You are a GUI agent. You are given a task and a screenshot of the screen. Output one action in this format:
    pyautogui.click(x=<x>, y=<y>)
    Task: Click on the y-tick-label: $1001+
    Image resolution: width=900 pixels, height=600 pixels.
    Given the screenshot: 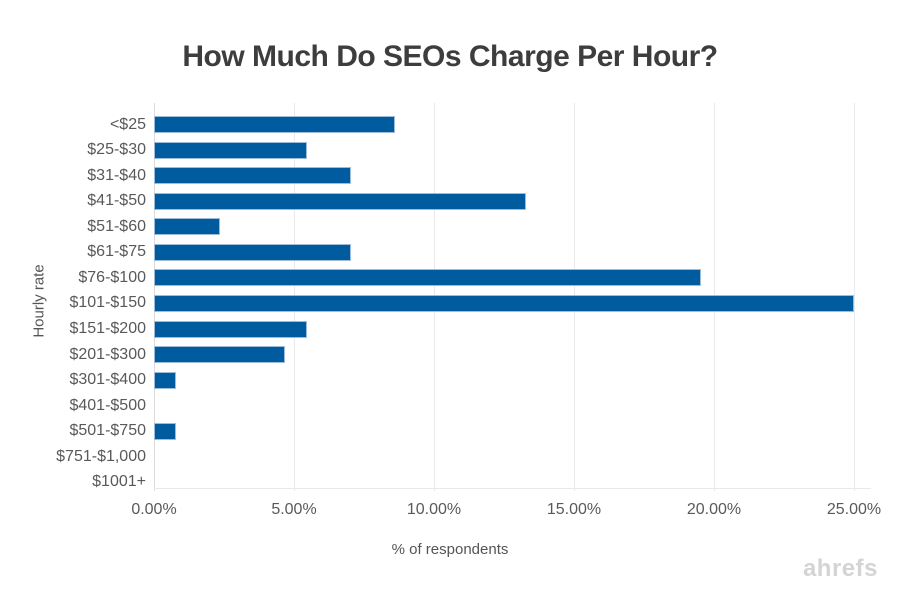 What is the action you would take?
    pyautogui.click(x=119, y=482)
    